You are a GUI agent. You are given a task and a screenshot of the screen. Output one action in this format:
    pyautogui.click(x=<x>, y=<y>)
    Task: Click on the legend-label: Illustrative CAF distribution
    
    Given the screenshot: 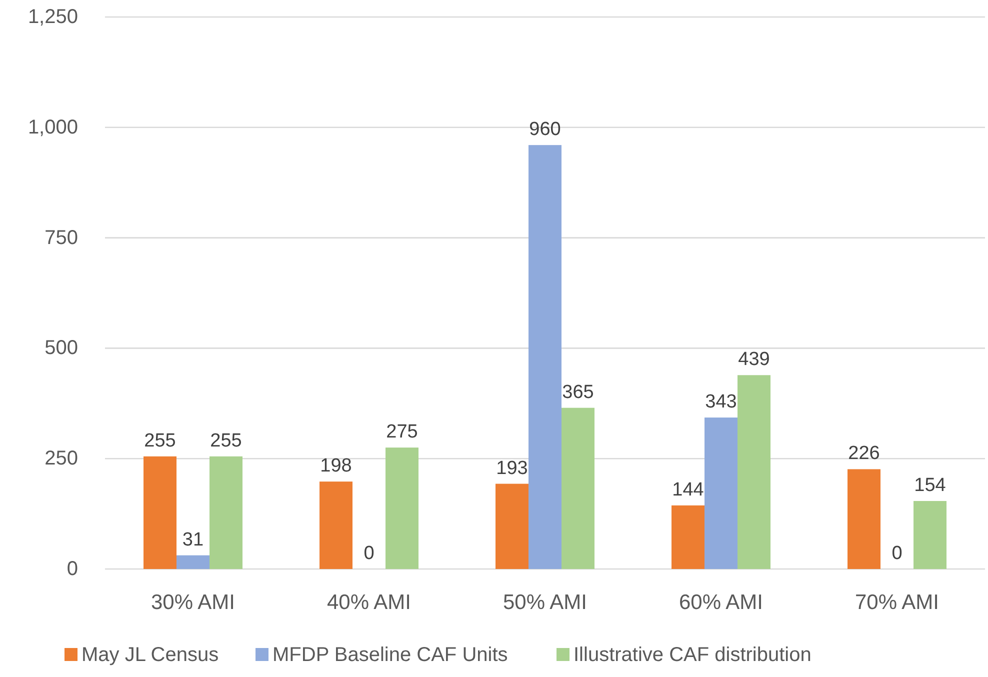 What is the action you would take?
    pyautogui.click(x=693, y=655)
    